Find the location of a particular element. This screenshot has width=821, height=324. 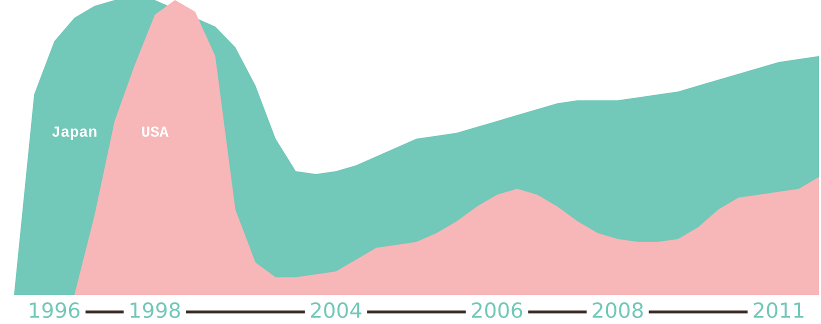

x-tick-label: 1996 is located at coordinates (55, 310).